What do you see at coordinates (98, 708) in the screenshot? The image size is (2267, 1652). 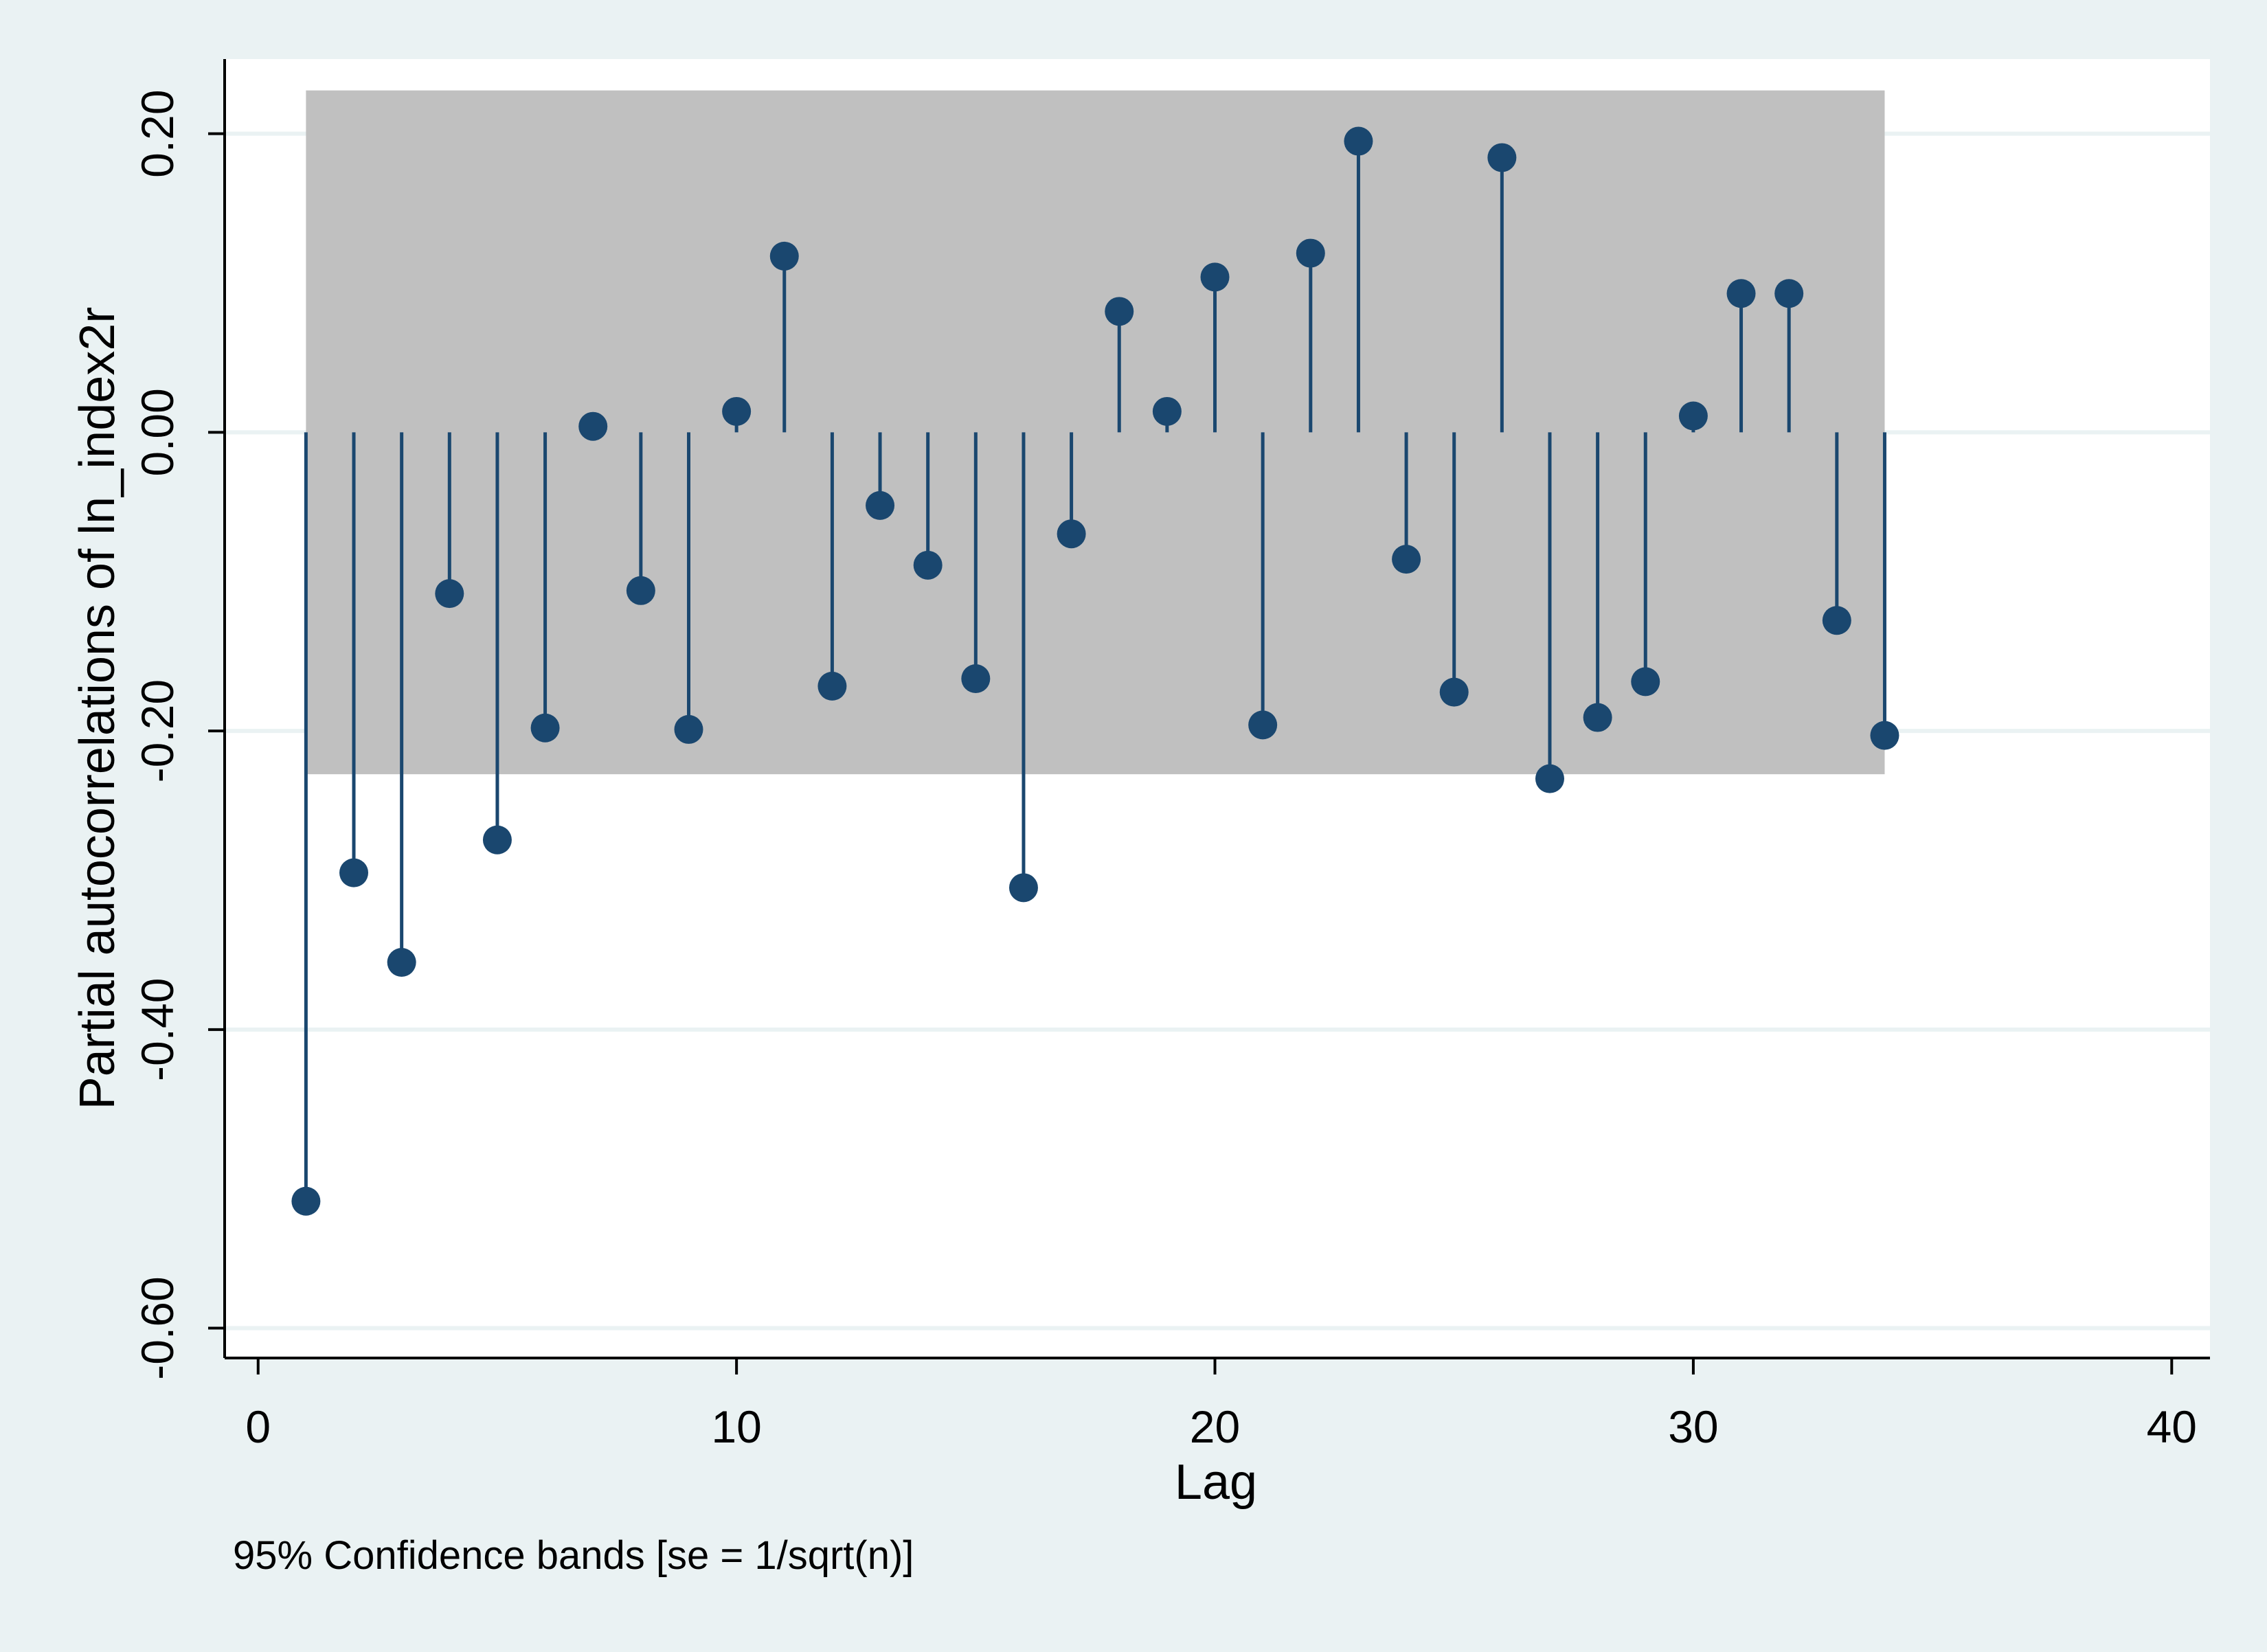 I see `y-axis-label: Partial autocorrelations of ln_index2r` at bounding box center [98, 708].